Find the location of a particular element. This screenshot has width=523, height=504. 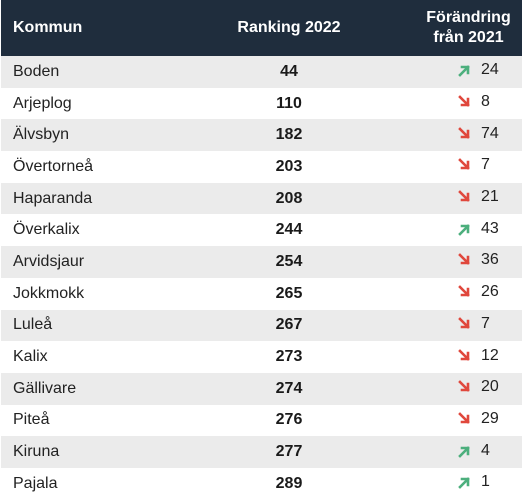

kommun-name: Boden is located at coordinates (36, 71).